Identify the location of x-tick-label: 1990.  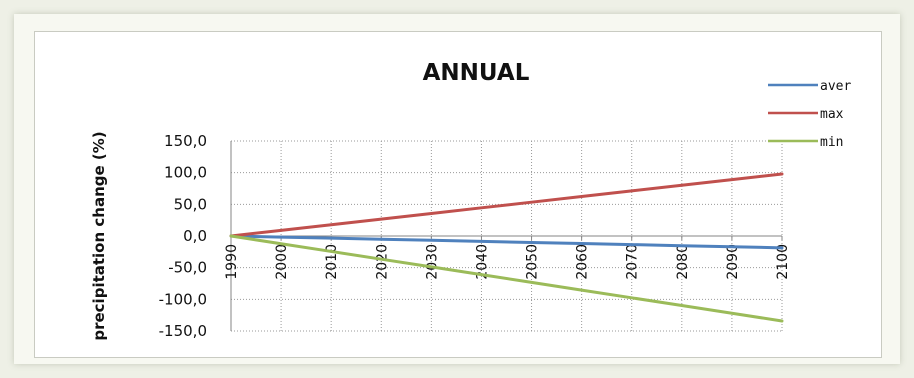
(232, 262).